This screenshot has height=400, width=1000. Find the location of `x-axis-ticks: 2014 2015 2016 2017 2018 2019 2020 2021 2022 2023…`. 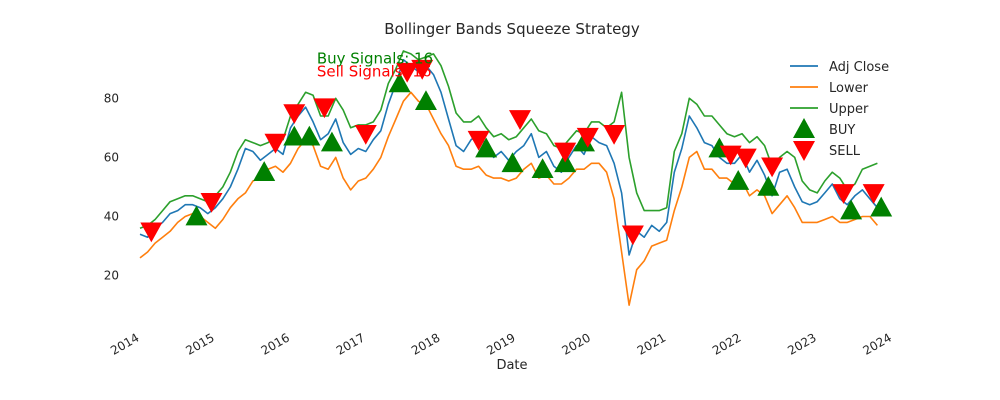

x-axis-ticks: 2014 2015 2016 2017 2018 2019 2020 2021 2022 2023… is located at coordinates (501, 343).